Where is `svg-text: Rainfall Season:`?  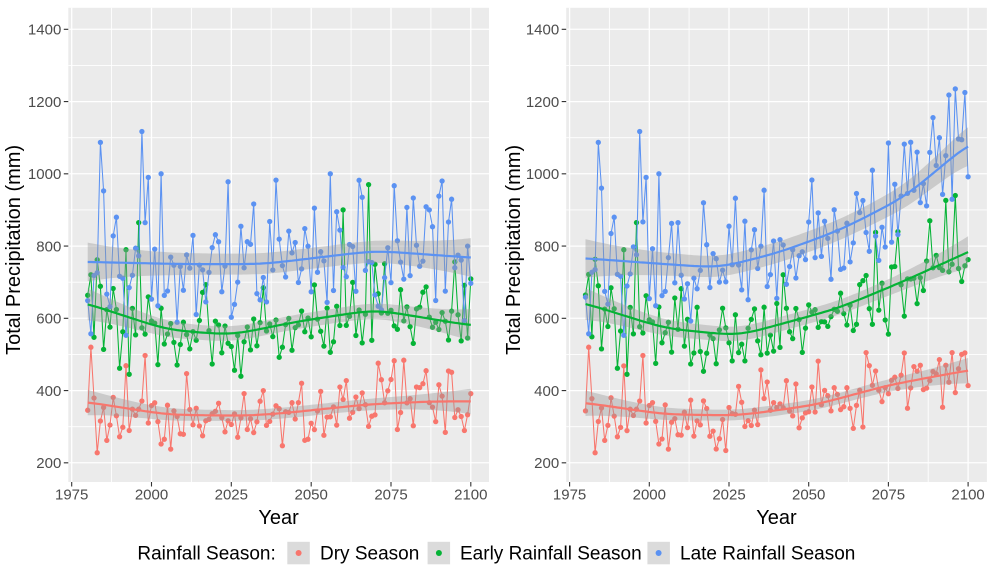
svg-text: Rainfall Season: is located at coordinates (206, 554).